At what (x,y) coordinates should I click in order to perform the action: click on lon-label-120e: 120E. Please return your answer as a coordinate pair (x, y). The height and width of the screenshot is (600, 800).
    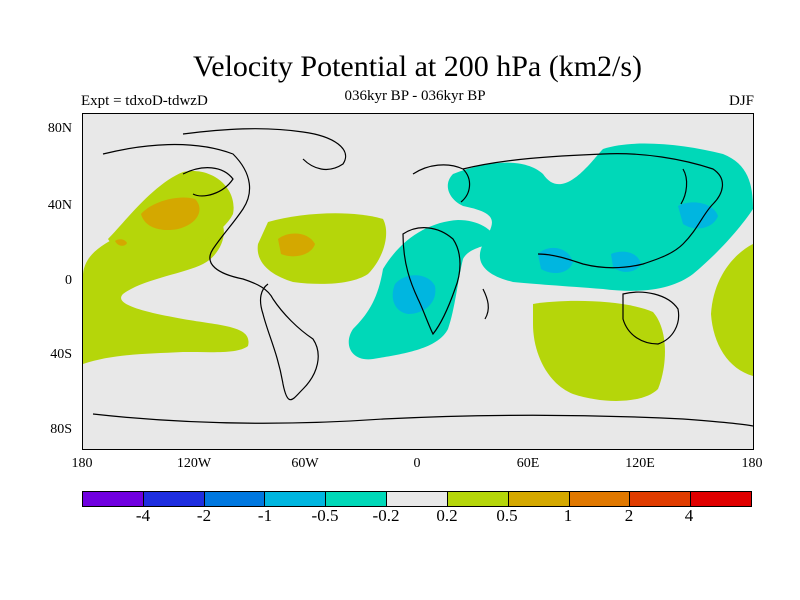
    Looking at the image, I should click on (640, 463).